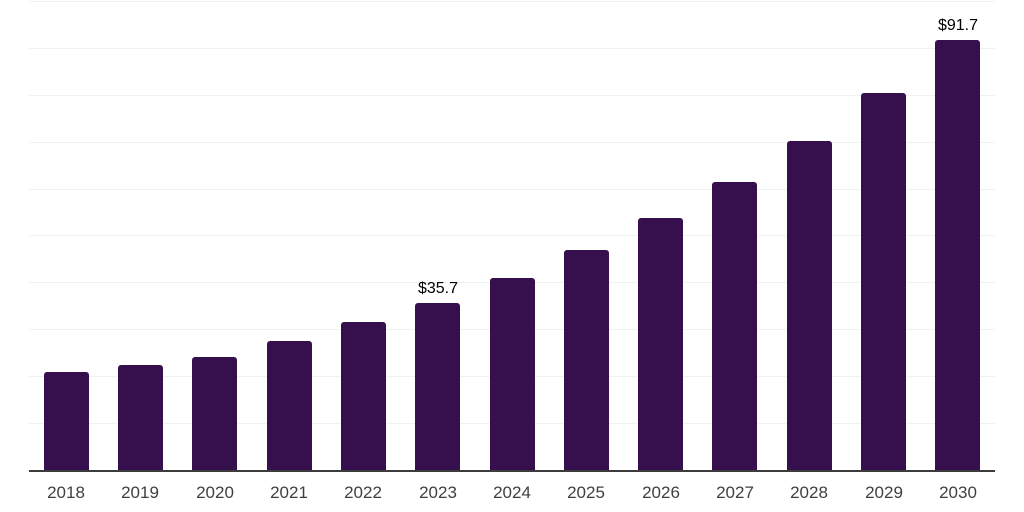 This screenshot has width=1024, height=512. I want to click on x-axis-line, so click(512, 471).